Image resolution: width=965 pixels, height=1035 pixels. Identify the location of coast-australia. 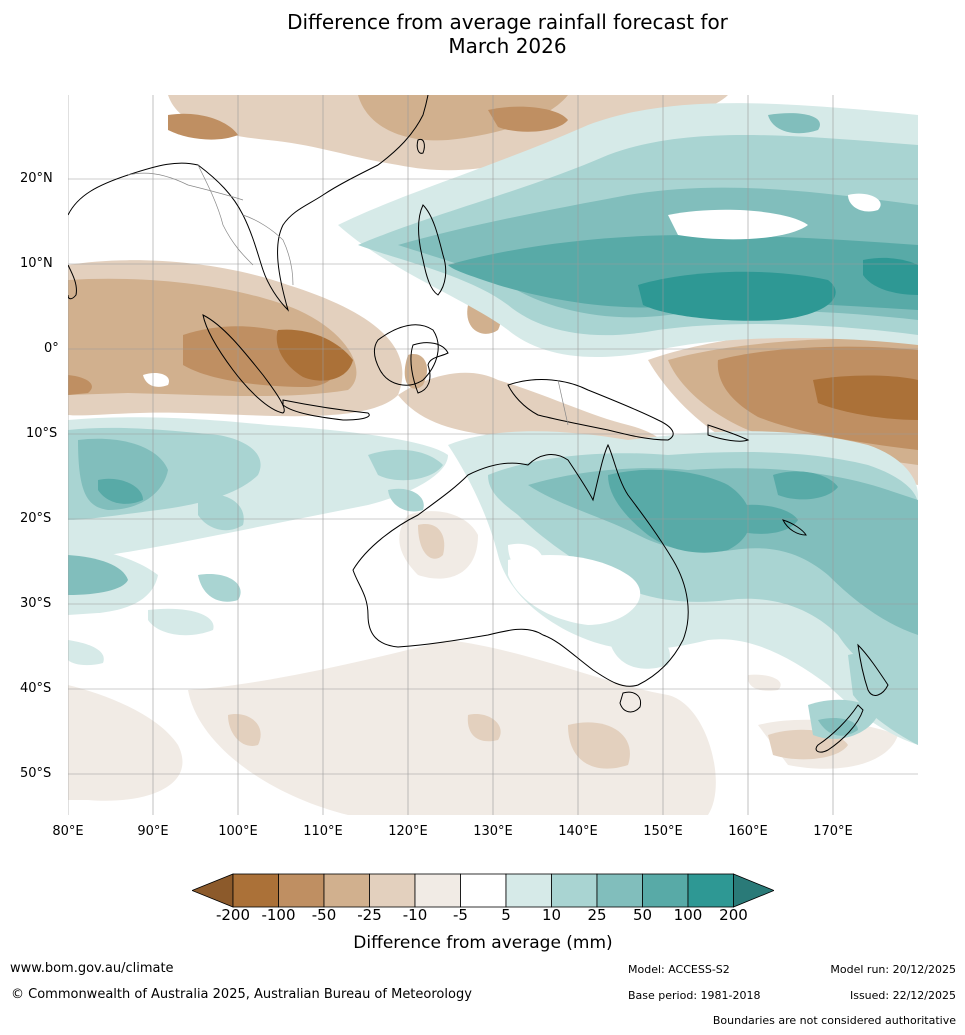
(520, 565).